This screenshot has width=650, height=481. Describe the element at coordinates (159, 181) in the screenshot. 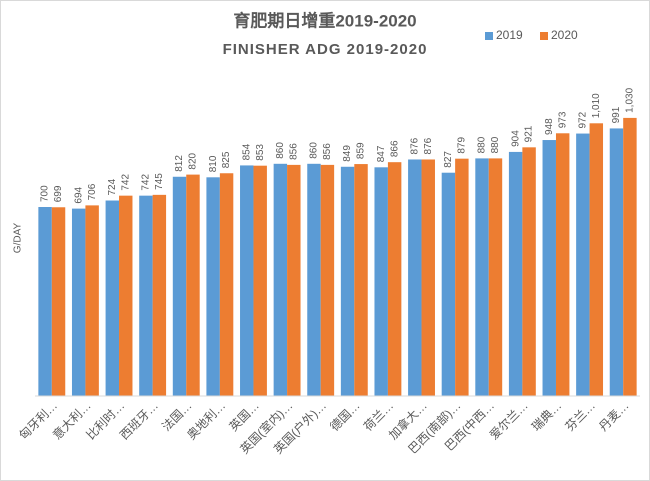

I see `value-label: 745` at that location.